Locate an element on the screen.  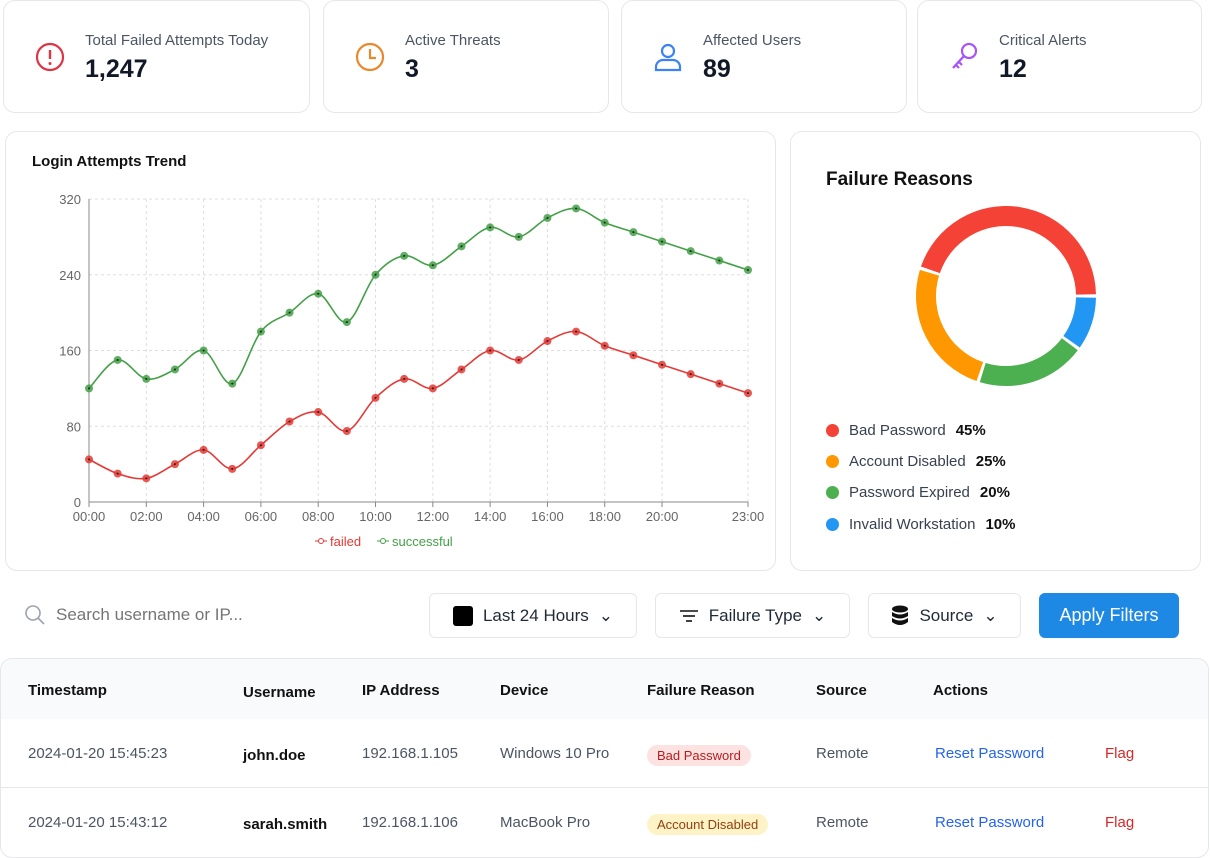
stat-card-critical-alerts: Critical Alerts 12 is located at coordinates (1059, 56).